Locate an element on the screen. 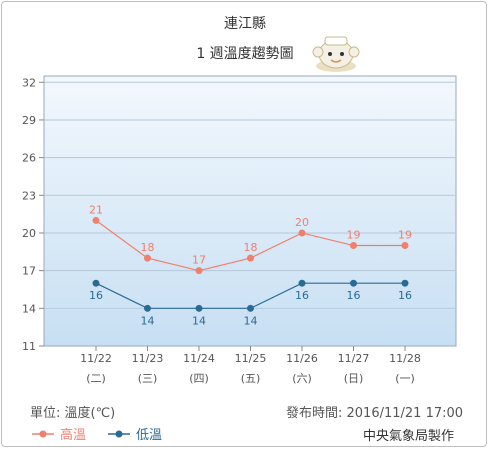 The height and width of the screenshot is (450, 490). legend: 高溫 低溫 is located at coordinates (108, 433).